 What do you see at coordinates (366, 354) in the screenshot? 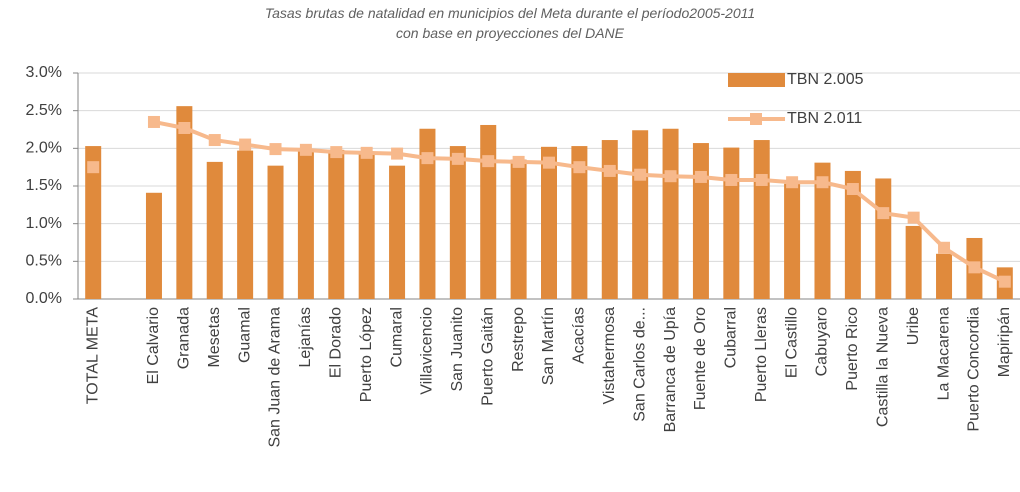
I see `x-tick-label: Puerto López` at bounding box center [366, 354].